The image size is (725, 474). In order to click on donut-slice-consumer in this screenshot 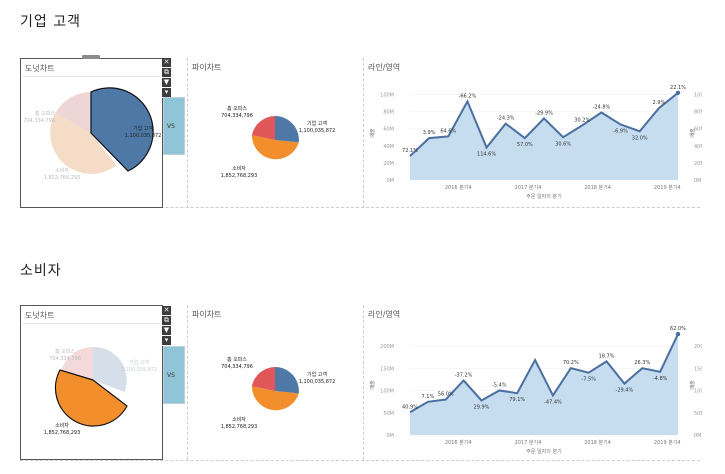, I will do `click(83, 143)`.